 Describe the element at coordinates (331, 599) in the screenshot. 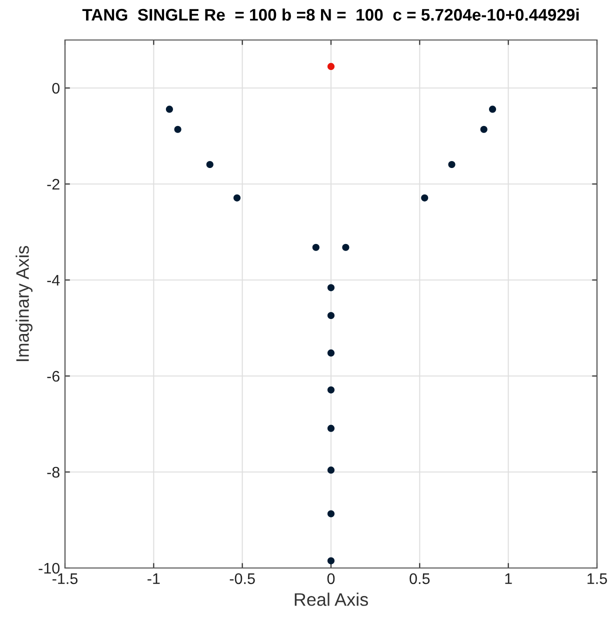

I see `x-axis-title: Real Axis` at that location.